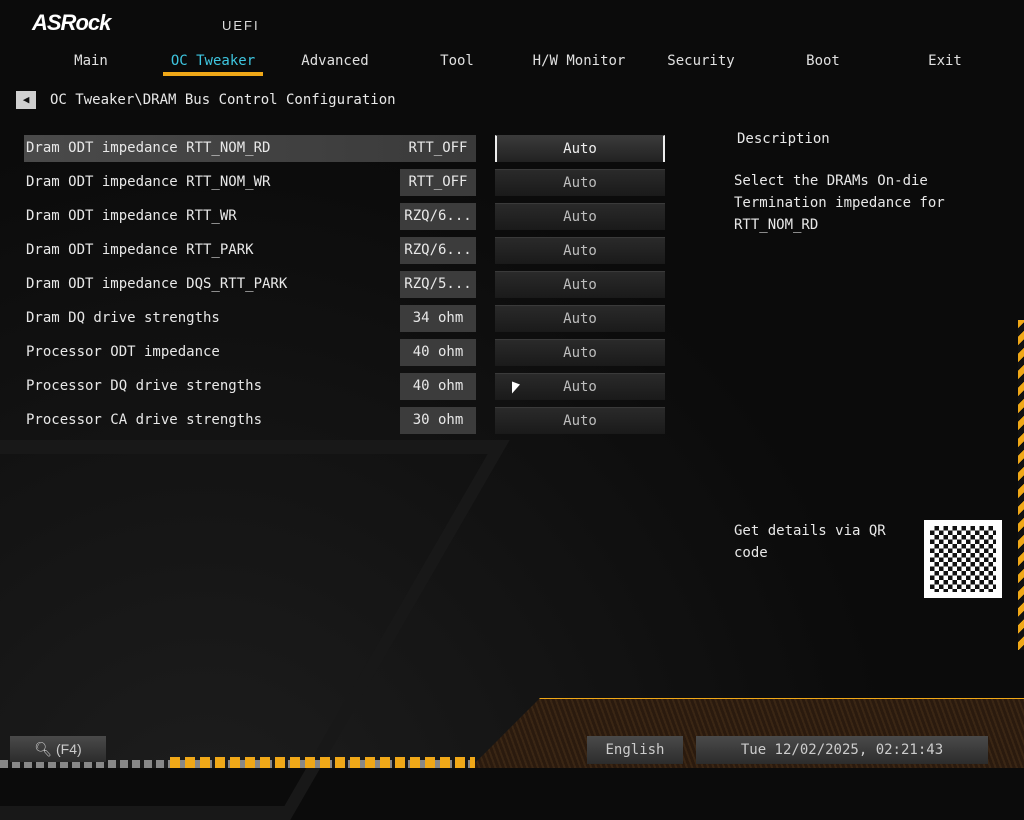 This screenshot has height=820, width=1024. I want to click on tab-tool: Tool, so click(457, 63).